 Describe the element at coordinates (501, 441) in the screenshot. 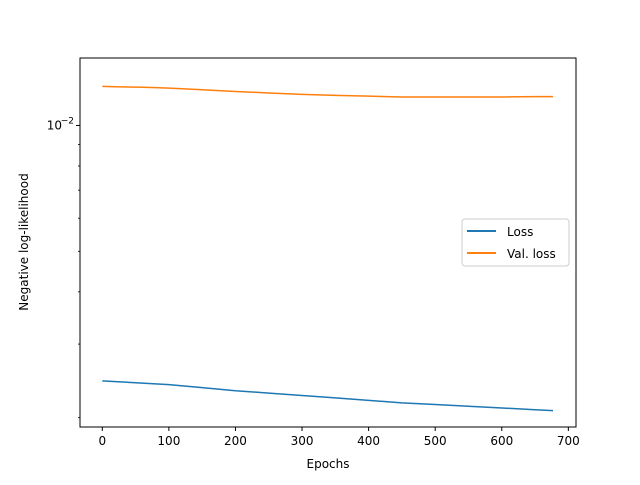

I see `x-tick-label: 600` at that location.